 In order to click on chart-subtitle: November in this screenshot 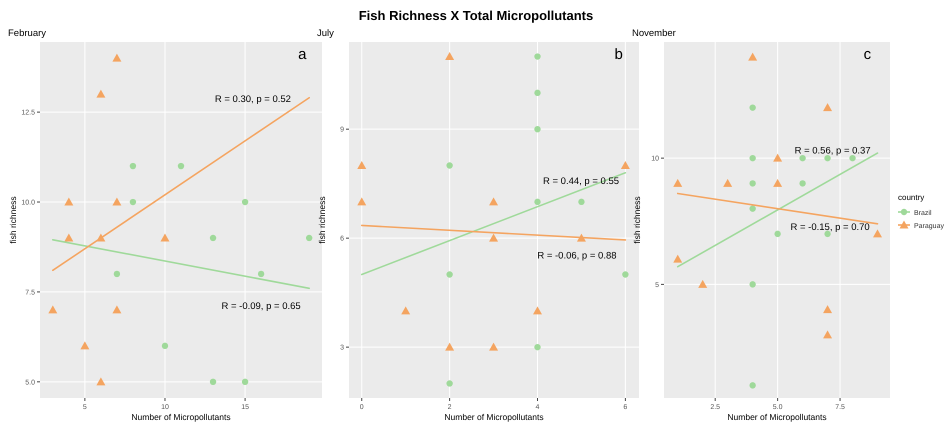, I will do `click(654, 33)`.